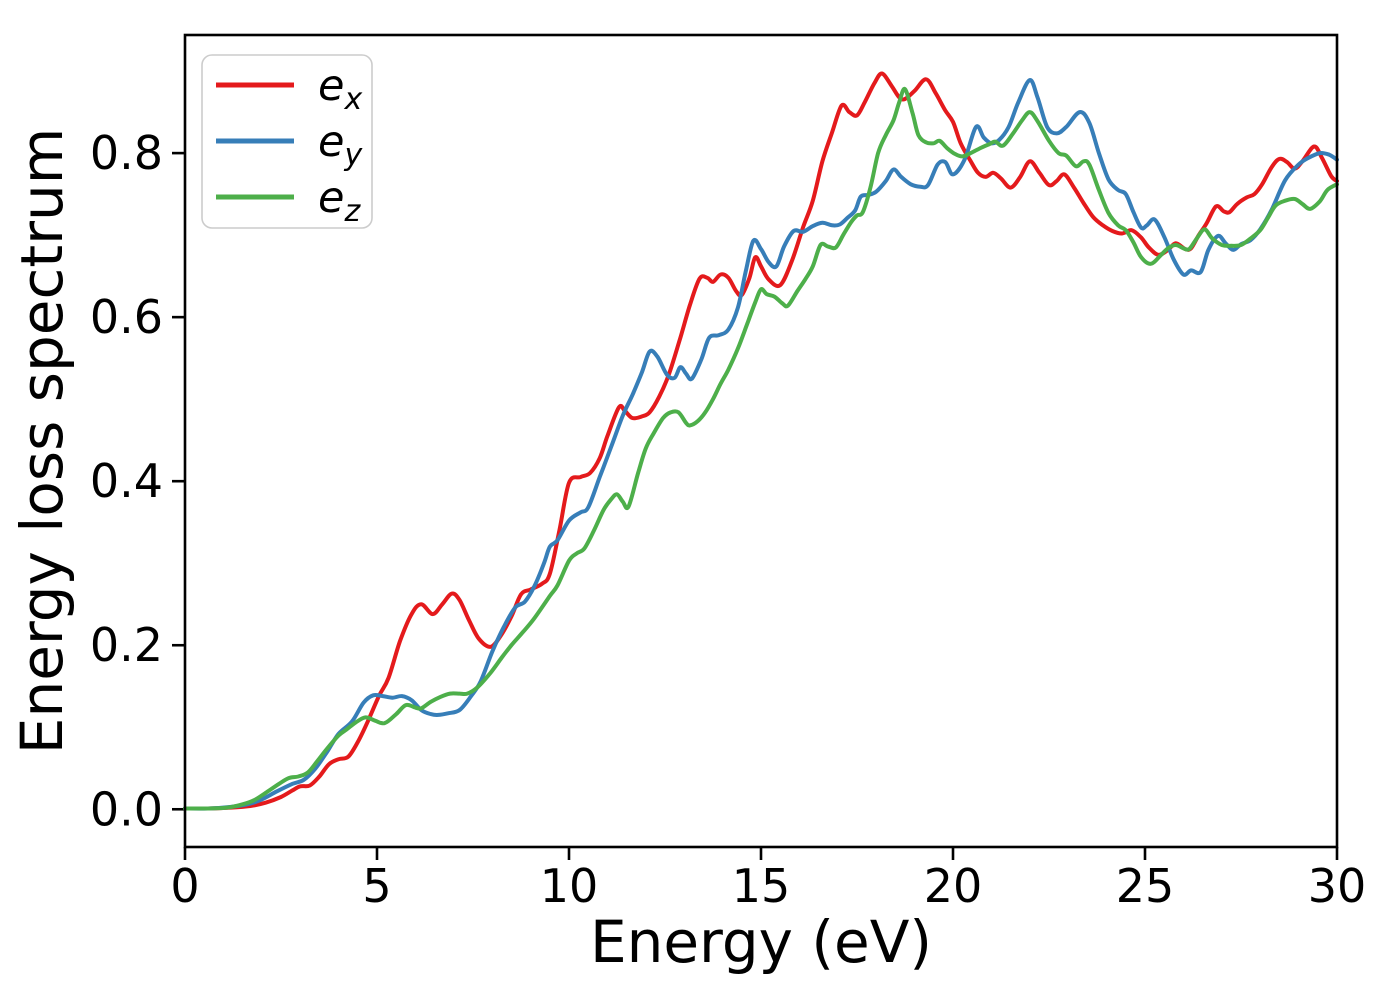 The height and width of the screenshot is (1000, 1400). Describe the element at coordinates (340, 89) in the screenshot. I see `legend-label: ex` at that location.